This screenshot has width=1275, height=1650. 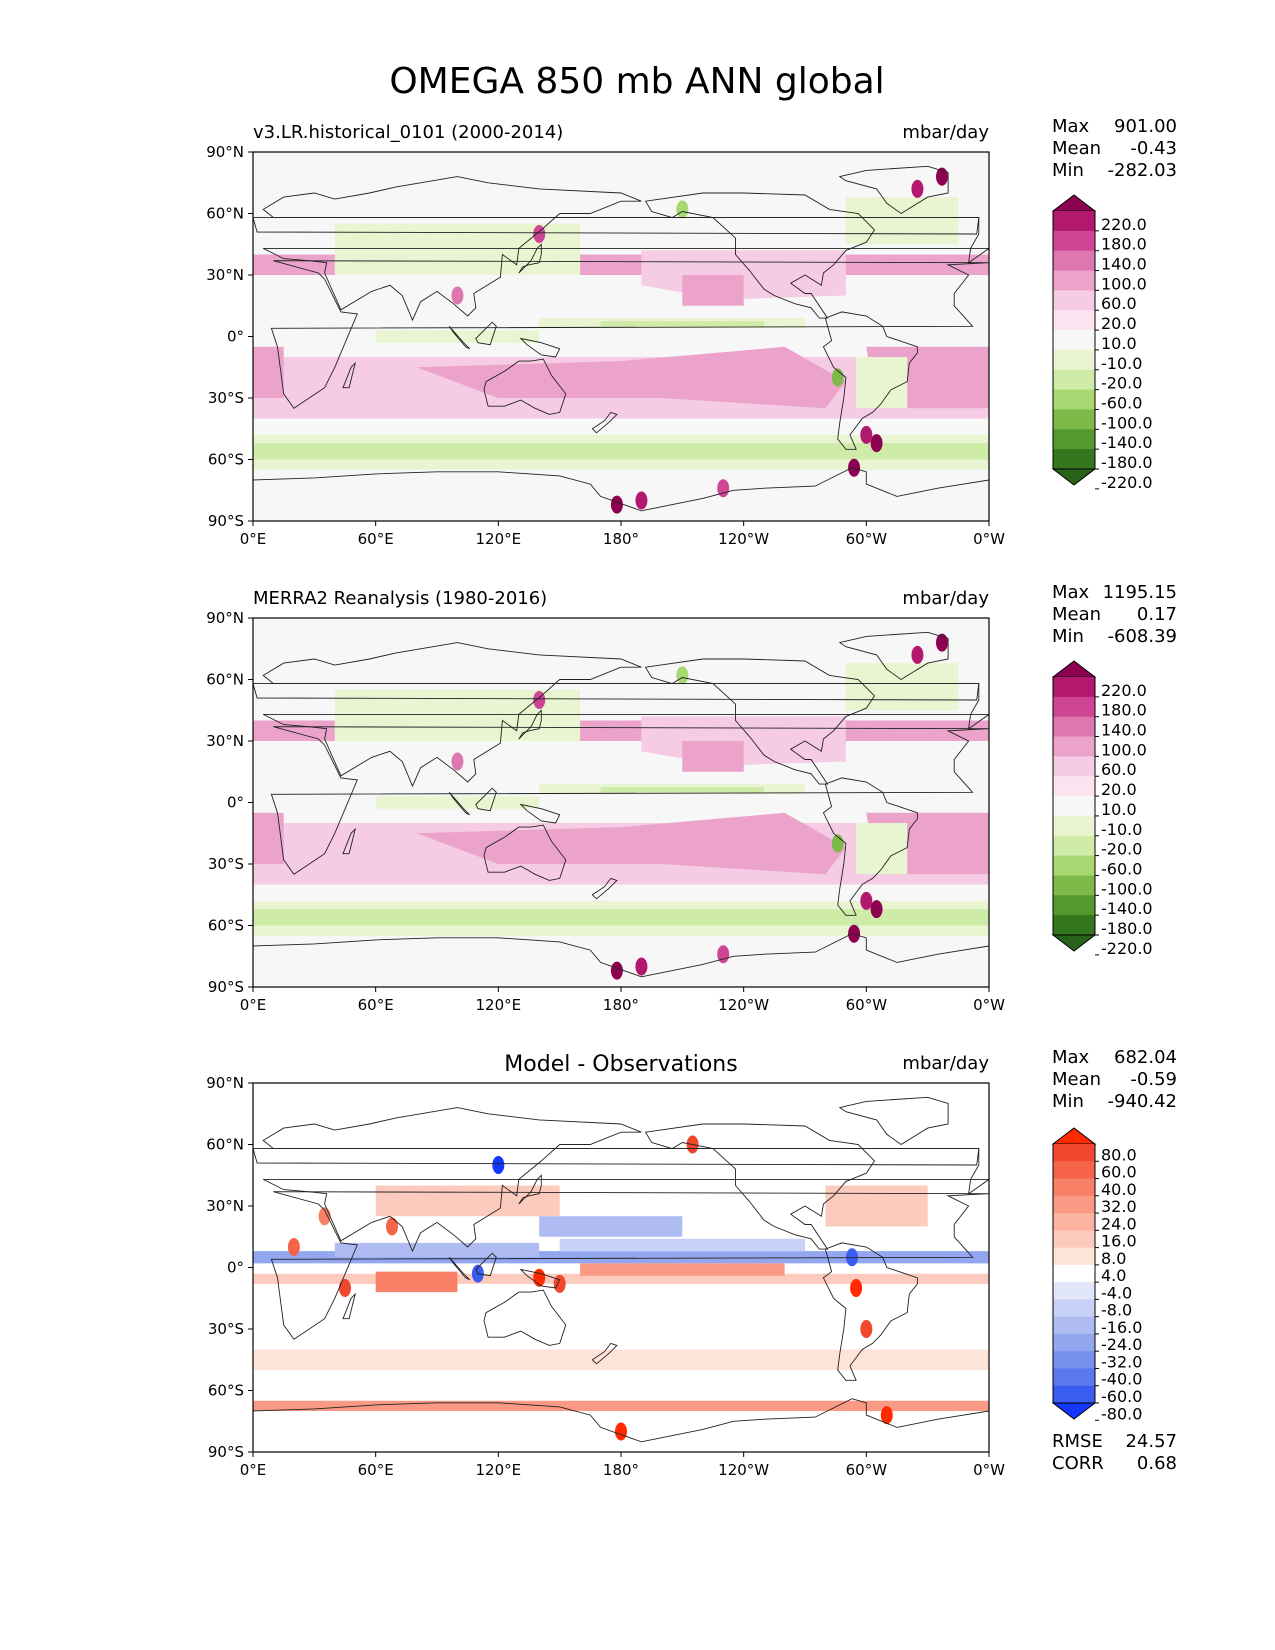 What do you see at coordinates (226, 1329) in the screenshot?
I see `y-tick-label: 30°S` at bounding box center [226, 1329].